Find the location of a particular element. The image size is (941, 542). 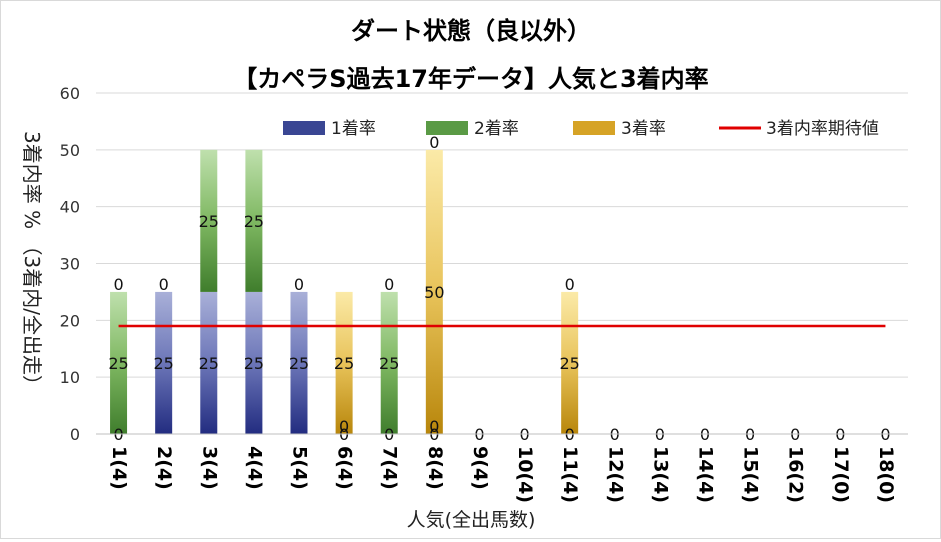

x-tick-label-16: 16(2) is located at coordinates (796, 474).